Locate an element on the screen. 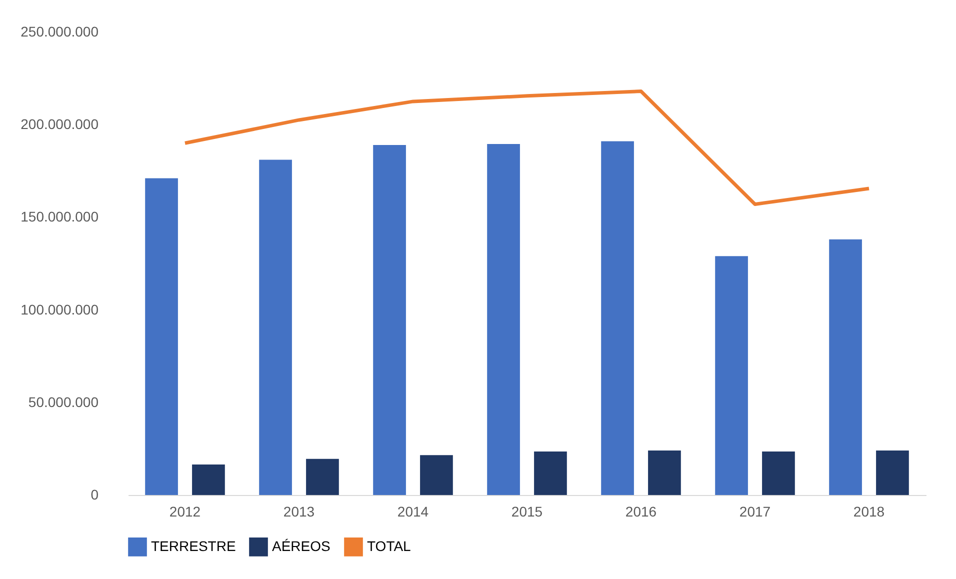  x-tick-label: 2015 is located at coordinates (527, 512).